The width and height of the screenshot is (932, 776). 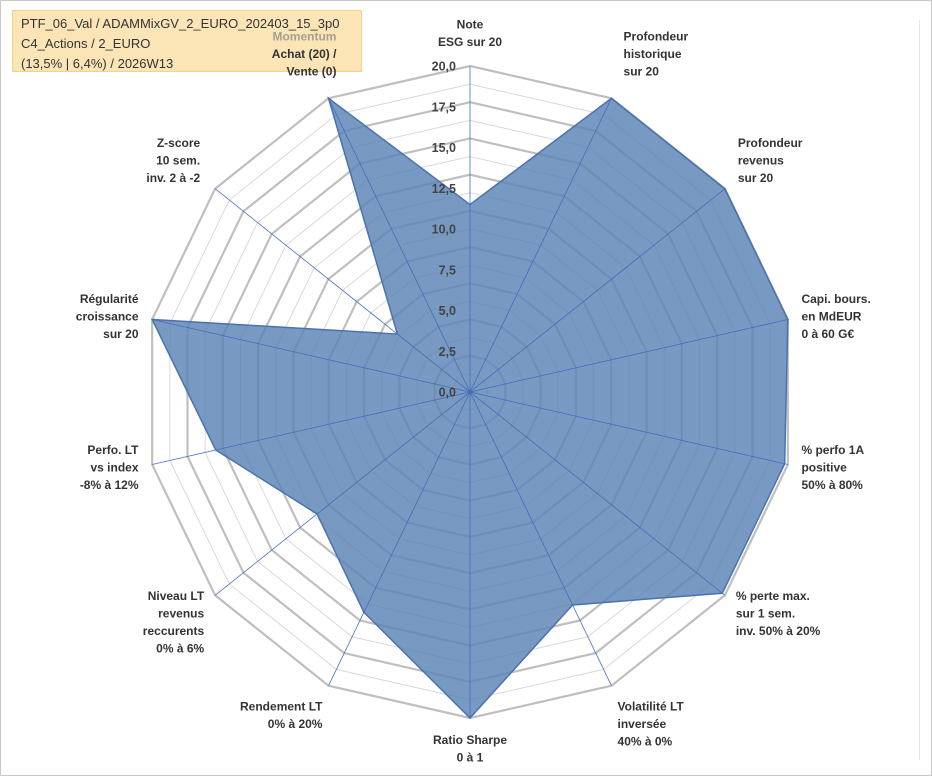 What do you see at coordinates (921, 390) in the screenshot?
I see `frame-edge` at bounding box center [921, 390].